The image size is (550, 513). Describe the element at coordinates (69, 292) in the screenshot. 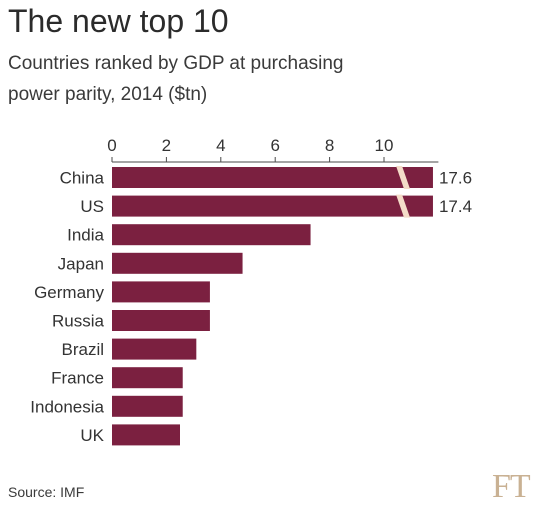

I see `category-label: Germany` at that location.